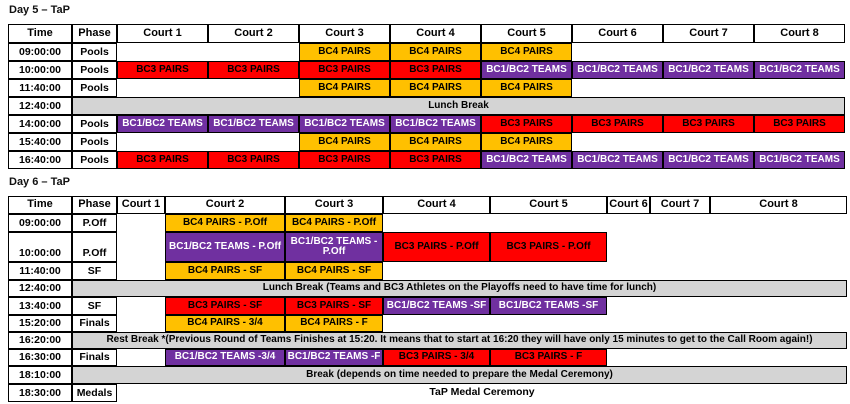 The height and width of the screenshot is (404, 850). I want to click on phase-cell: Medals, so click(94, 393).